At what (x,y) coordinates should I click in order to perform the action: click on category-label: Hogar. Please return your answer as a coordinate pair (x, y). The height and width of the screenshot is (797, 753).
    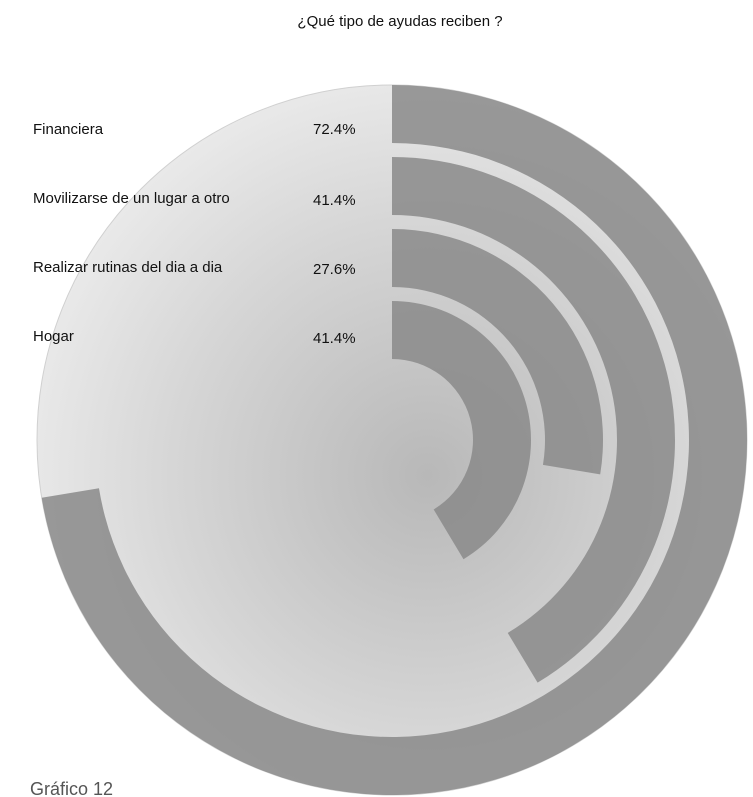
    Looking at the image, I should click on (53, 336).